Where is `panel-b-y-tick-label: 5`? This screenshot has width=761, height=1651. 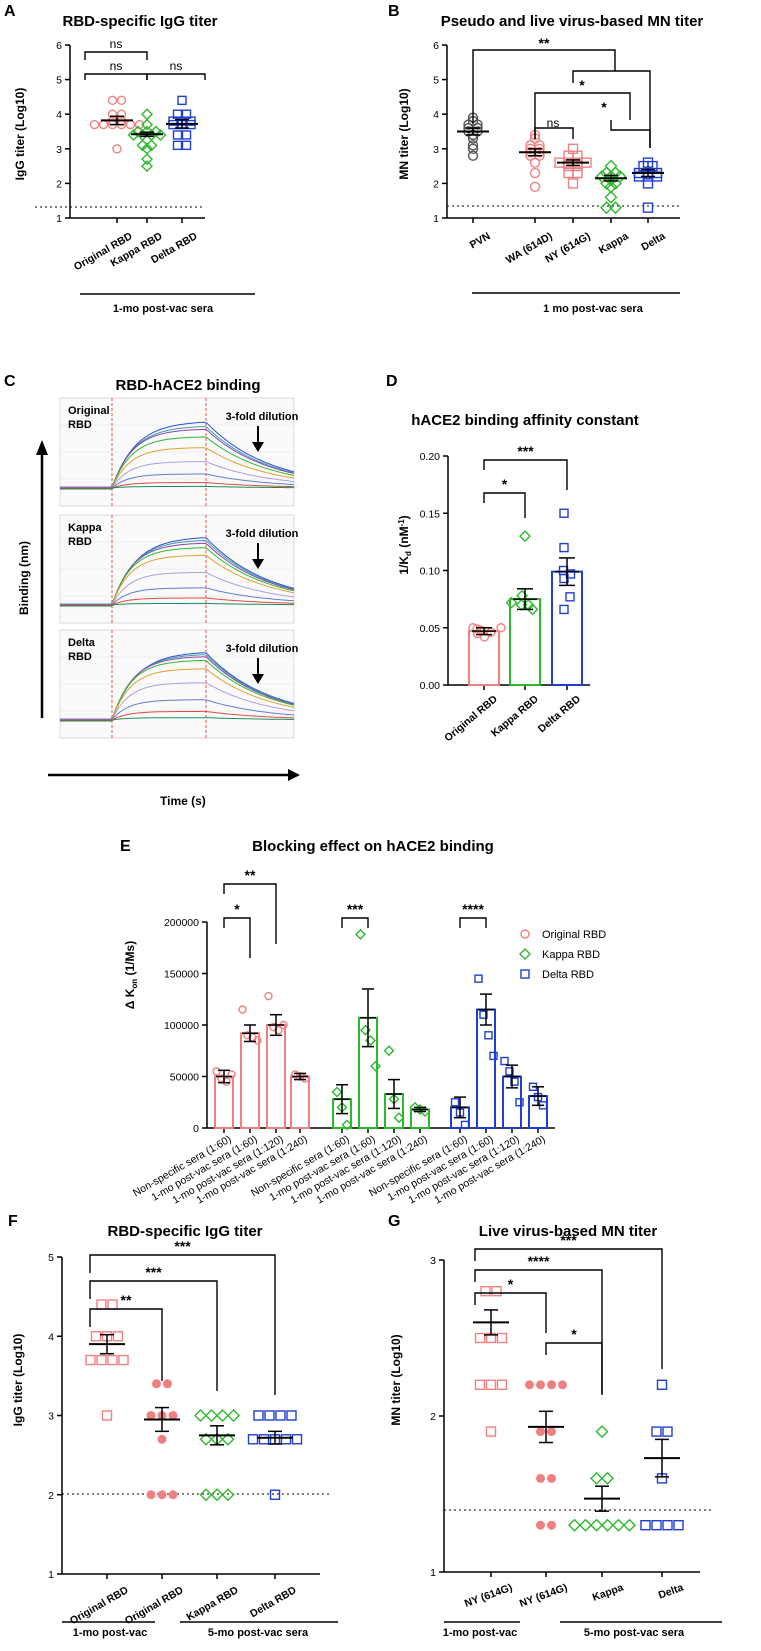 panel-b-y-tick-label: 5 is located at coordinates (436, 81).